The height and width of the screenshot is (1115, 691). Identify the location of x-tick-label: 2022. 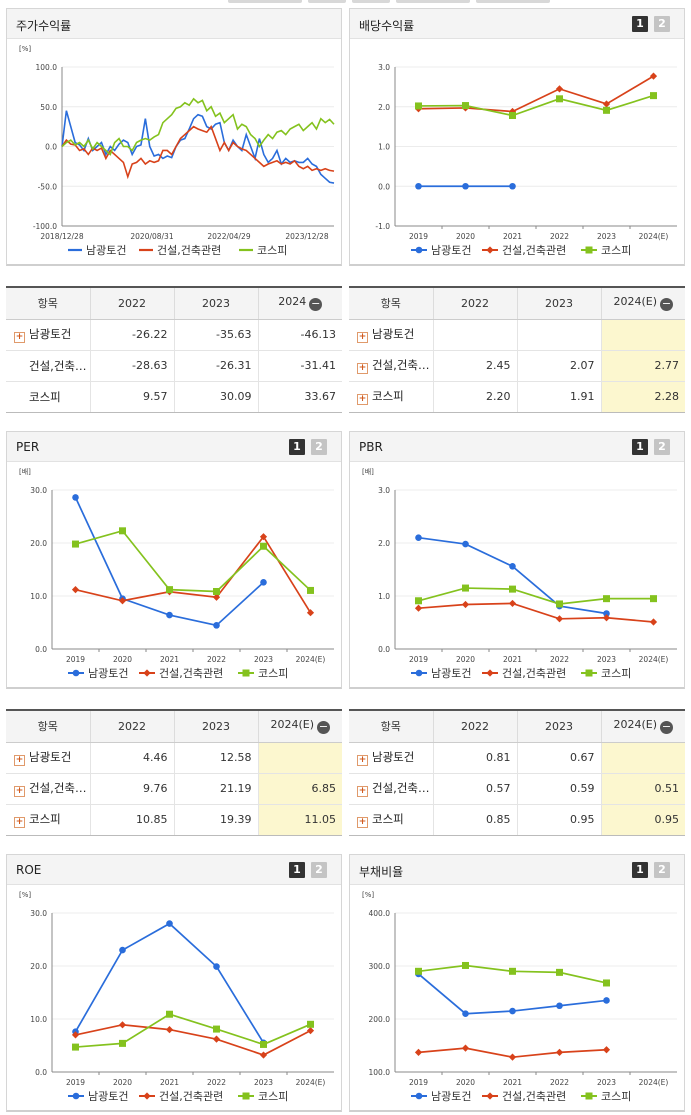
(559, 659).